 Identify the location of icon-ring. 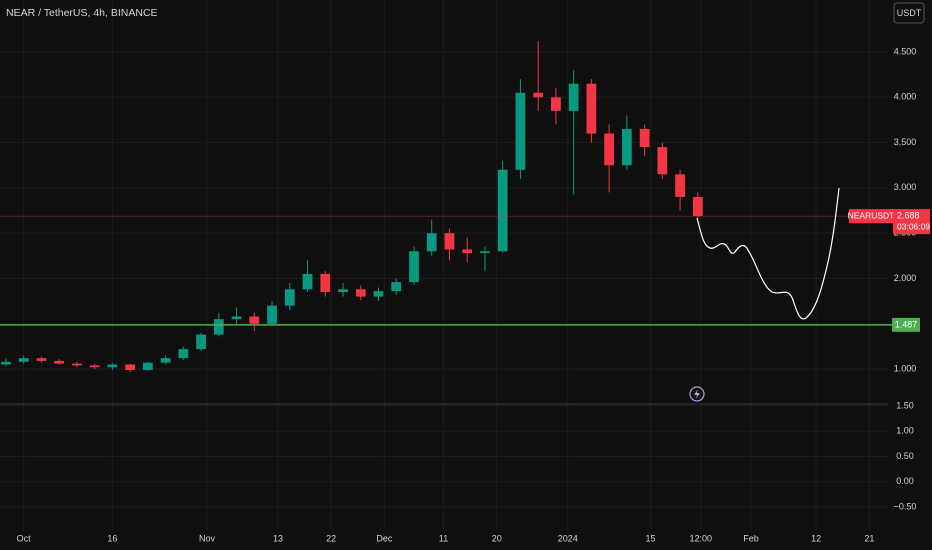
(697, 394).